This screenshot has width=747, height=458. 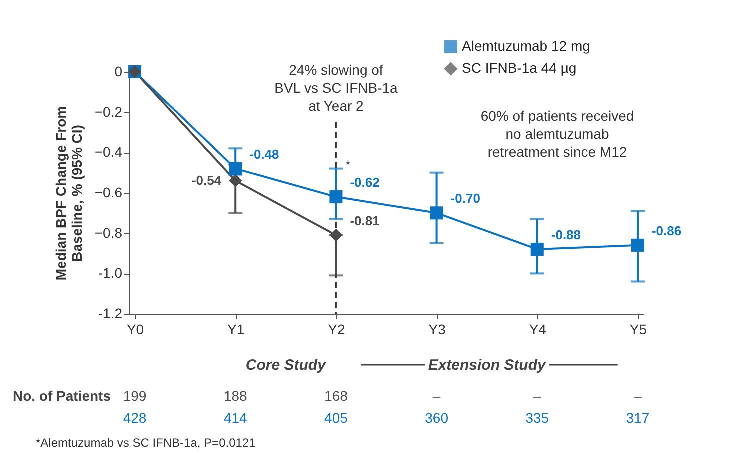 I want to click on x-tick-label: Y1, so click(x=236, y=330).